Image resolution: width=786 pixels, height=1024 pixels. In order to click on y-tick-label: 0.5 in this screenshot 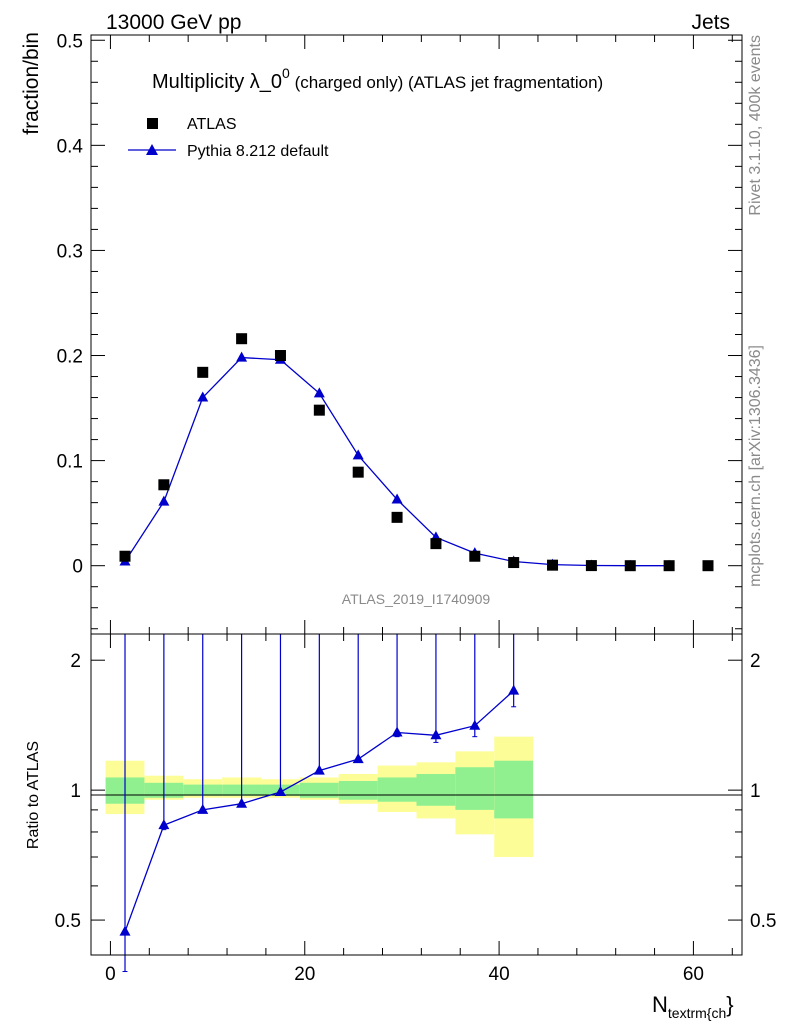, I will do `click(70, 41)`.